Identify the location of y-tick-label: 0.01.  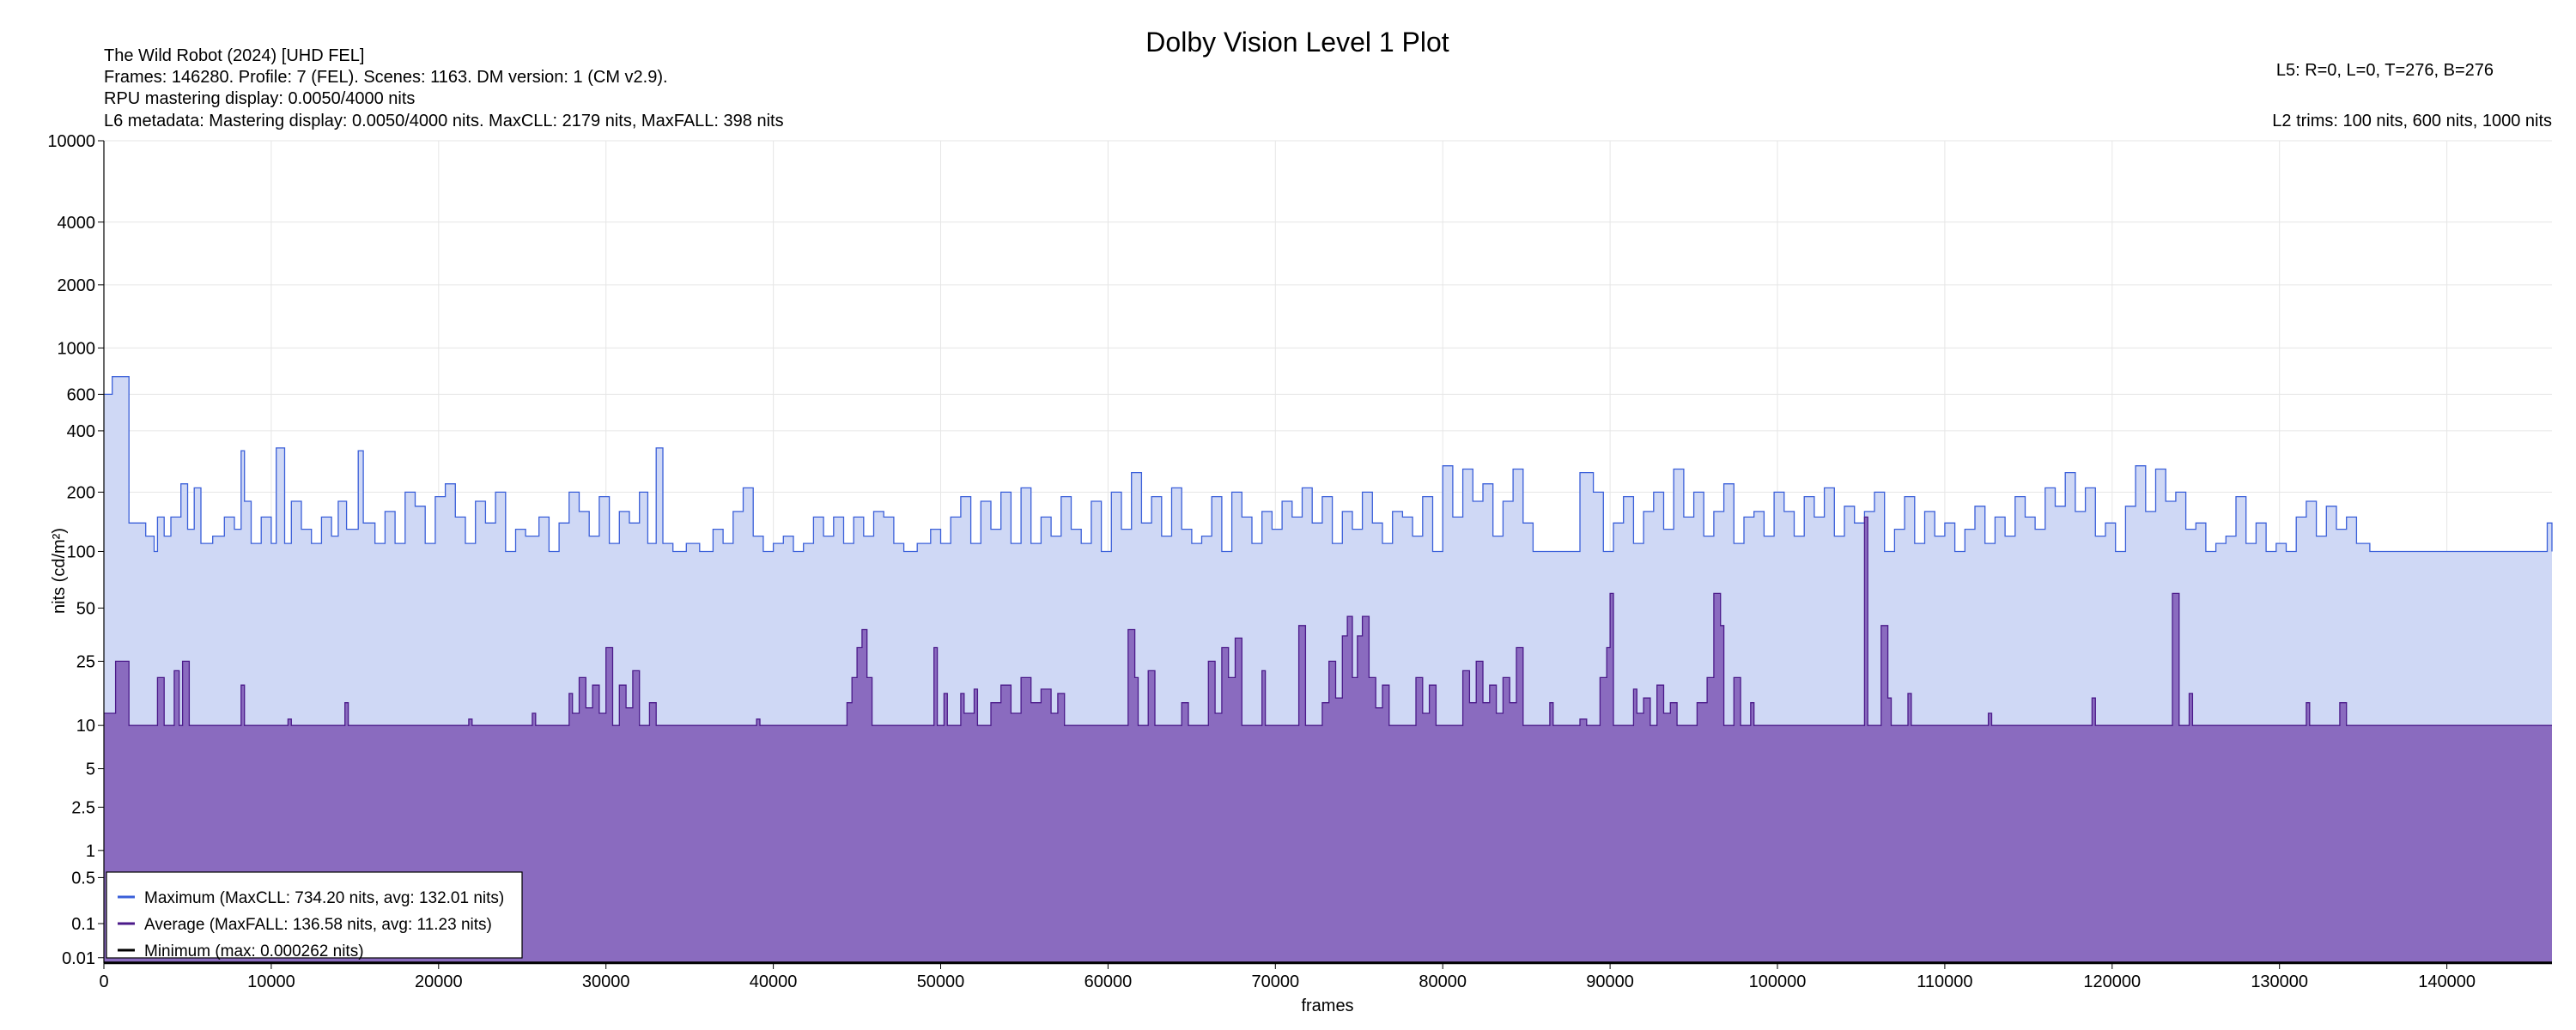
(78, 958).